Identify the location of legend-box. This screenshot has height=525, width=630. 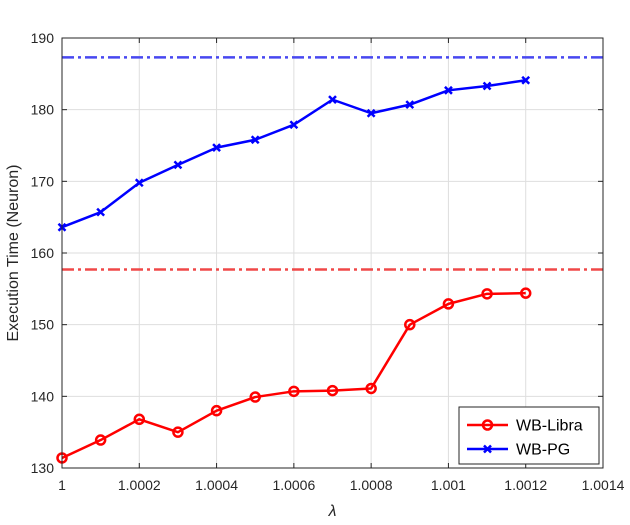
(529, 435).